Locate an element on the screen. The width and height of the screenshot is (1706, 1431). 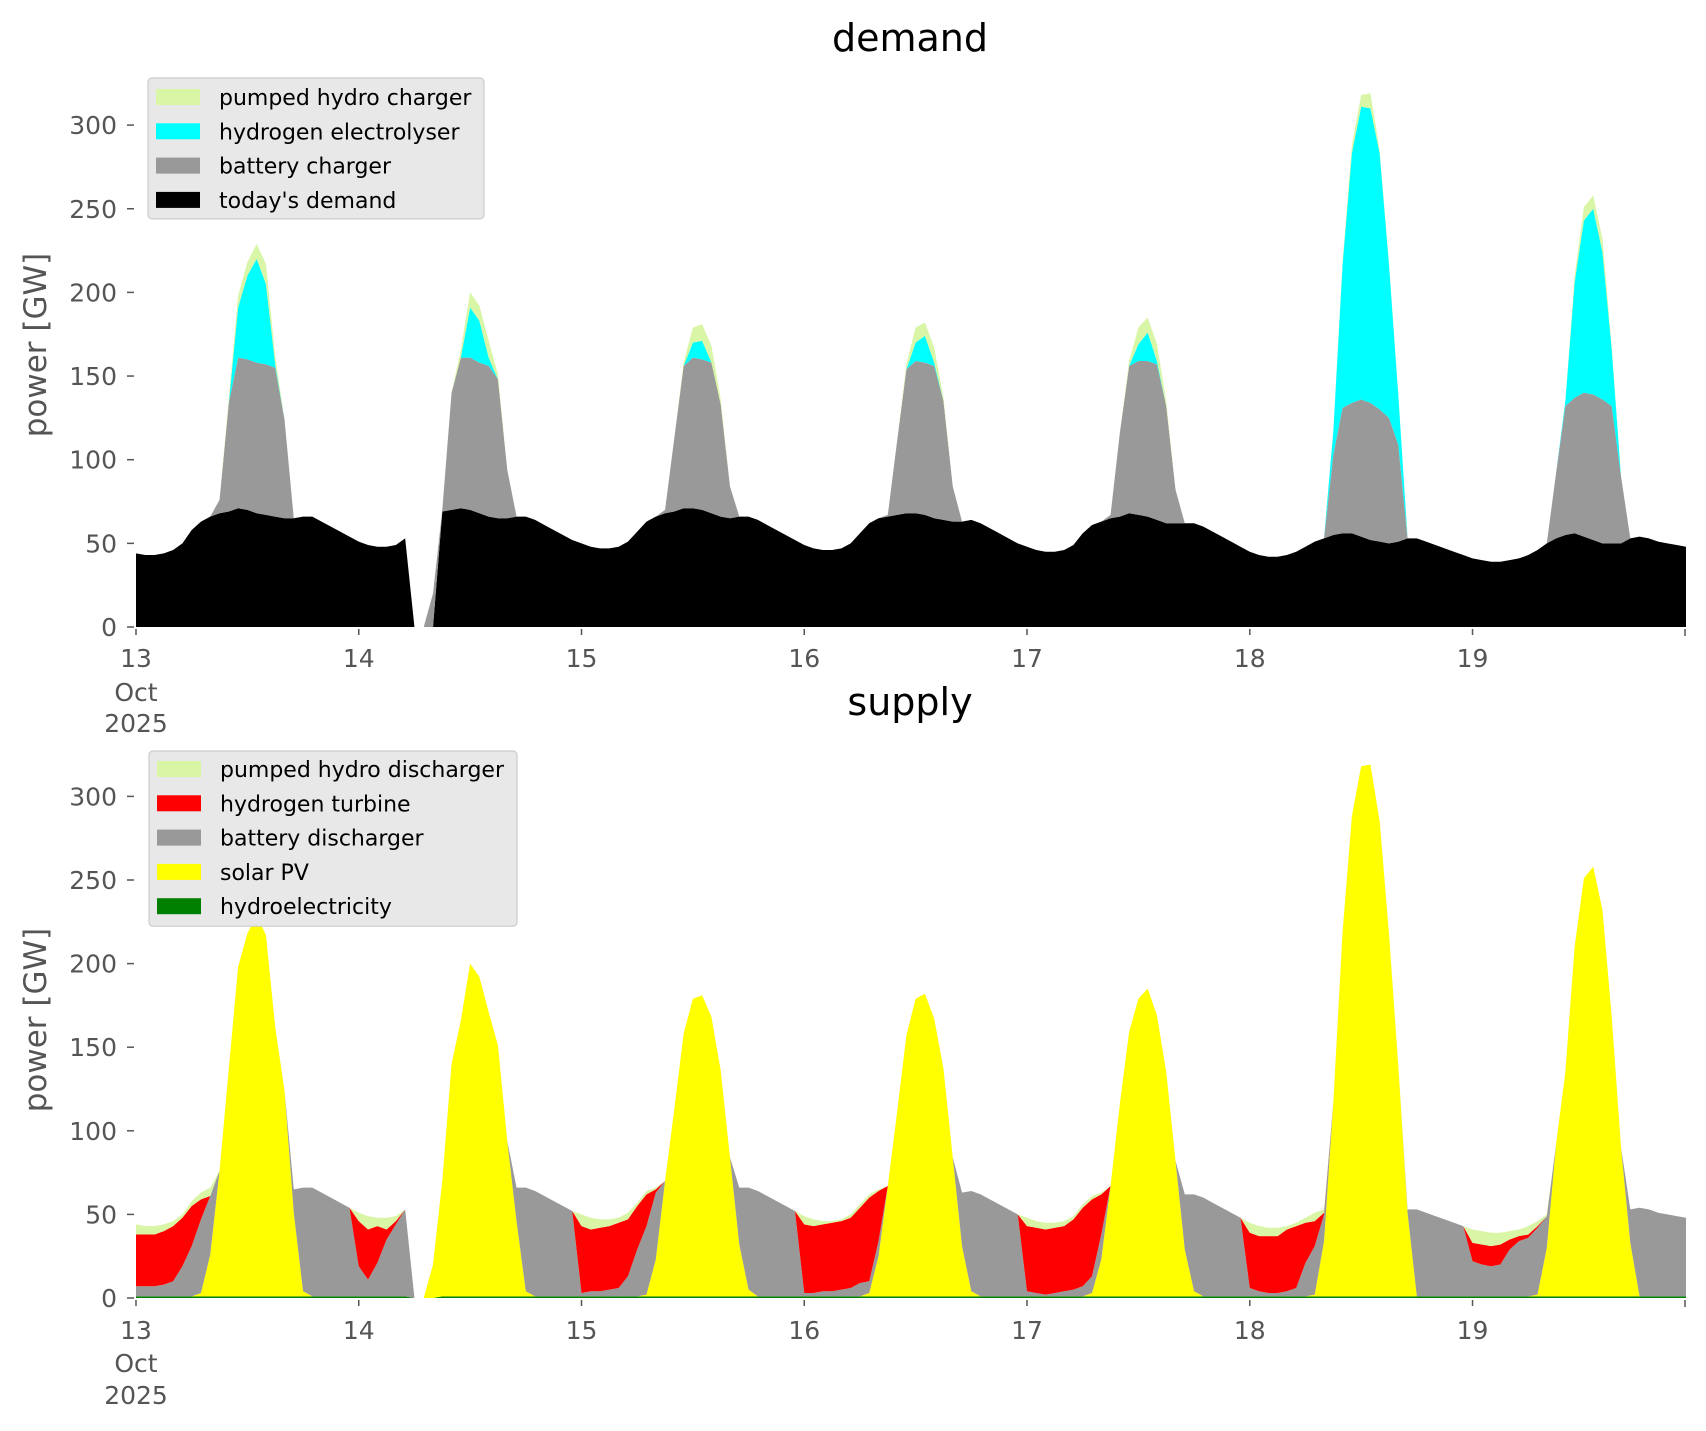
legend-label: hydrogen electrolyser is located at coordinates (339, 132).